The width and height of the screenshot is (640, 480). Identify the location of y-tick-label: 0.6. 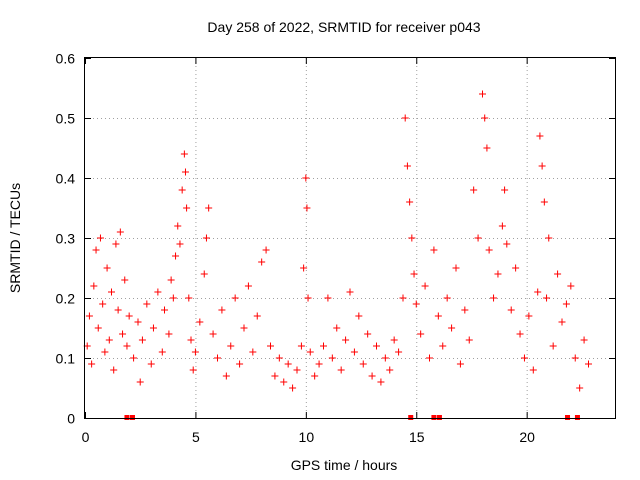
(66, 59).